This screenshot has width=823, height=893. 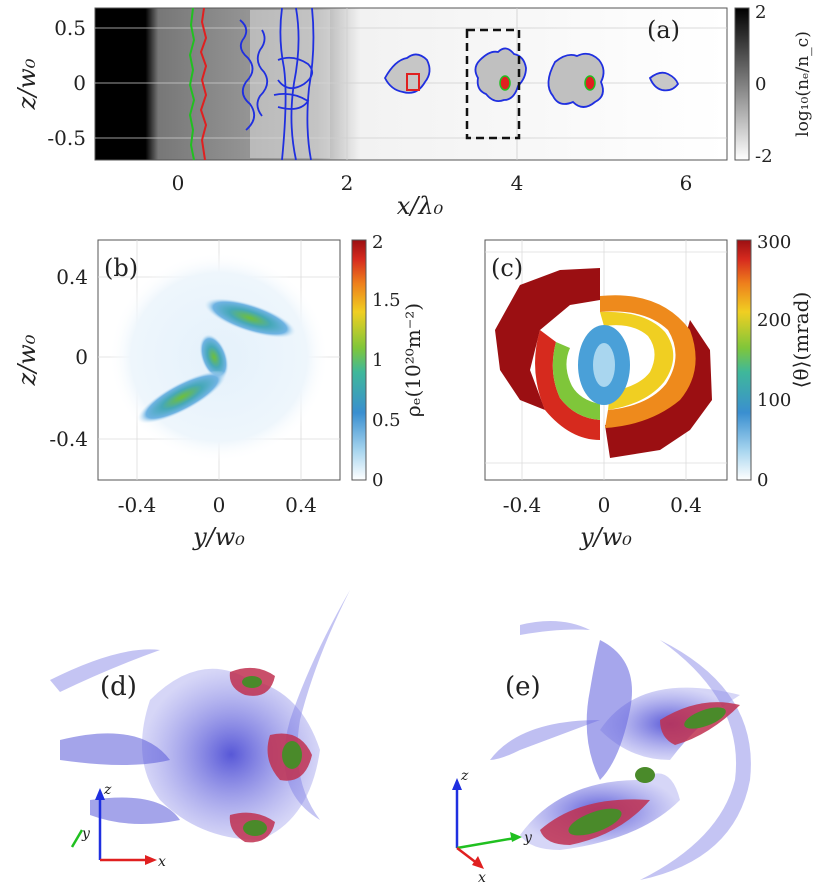 What do you see at coordinates (292, 755) in the screenshot?
I see `iso-green-mid-d` at bounding box center [292, 755].